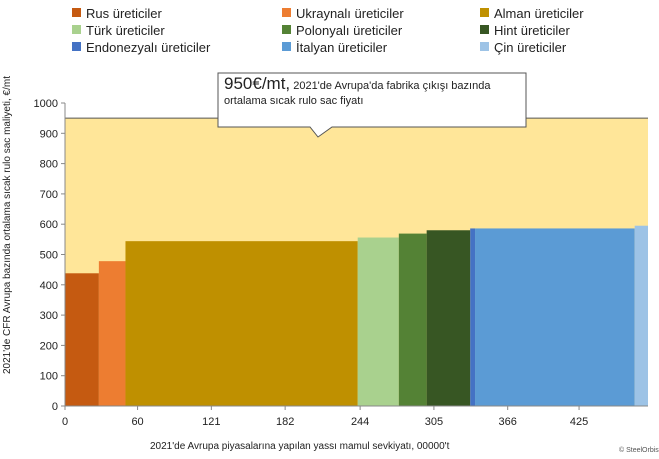 Image resolution: width=659 pixels, height=459 pixels. I want to click on legend-item: Hint üreticiler, so click(525, 30).